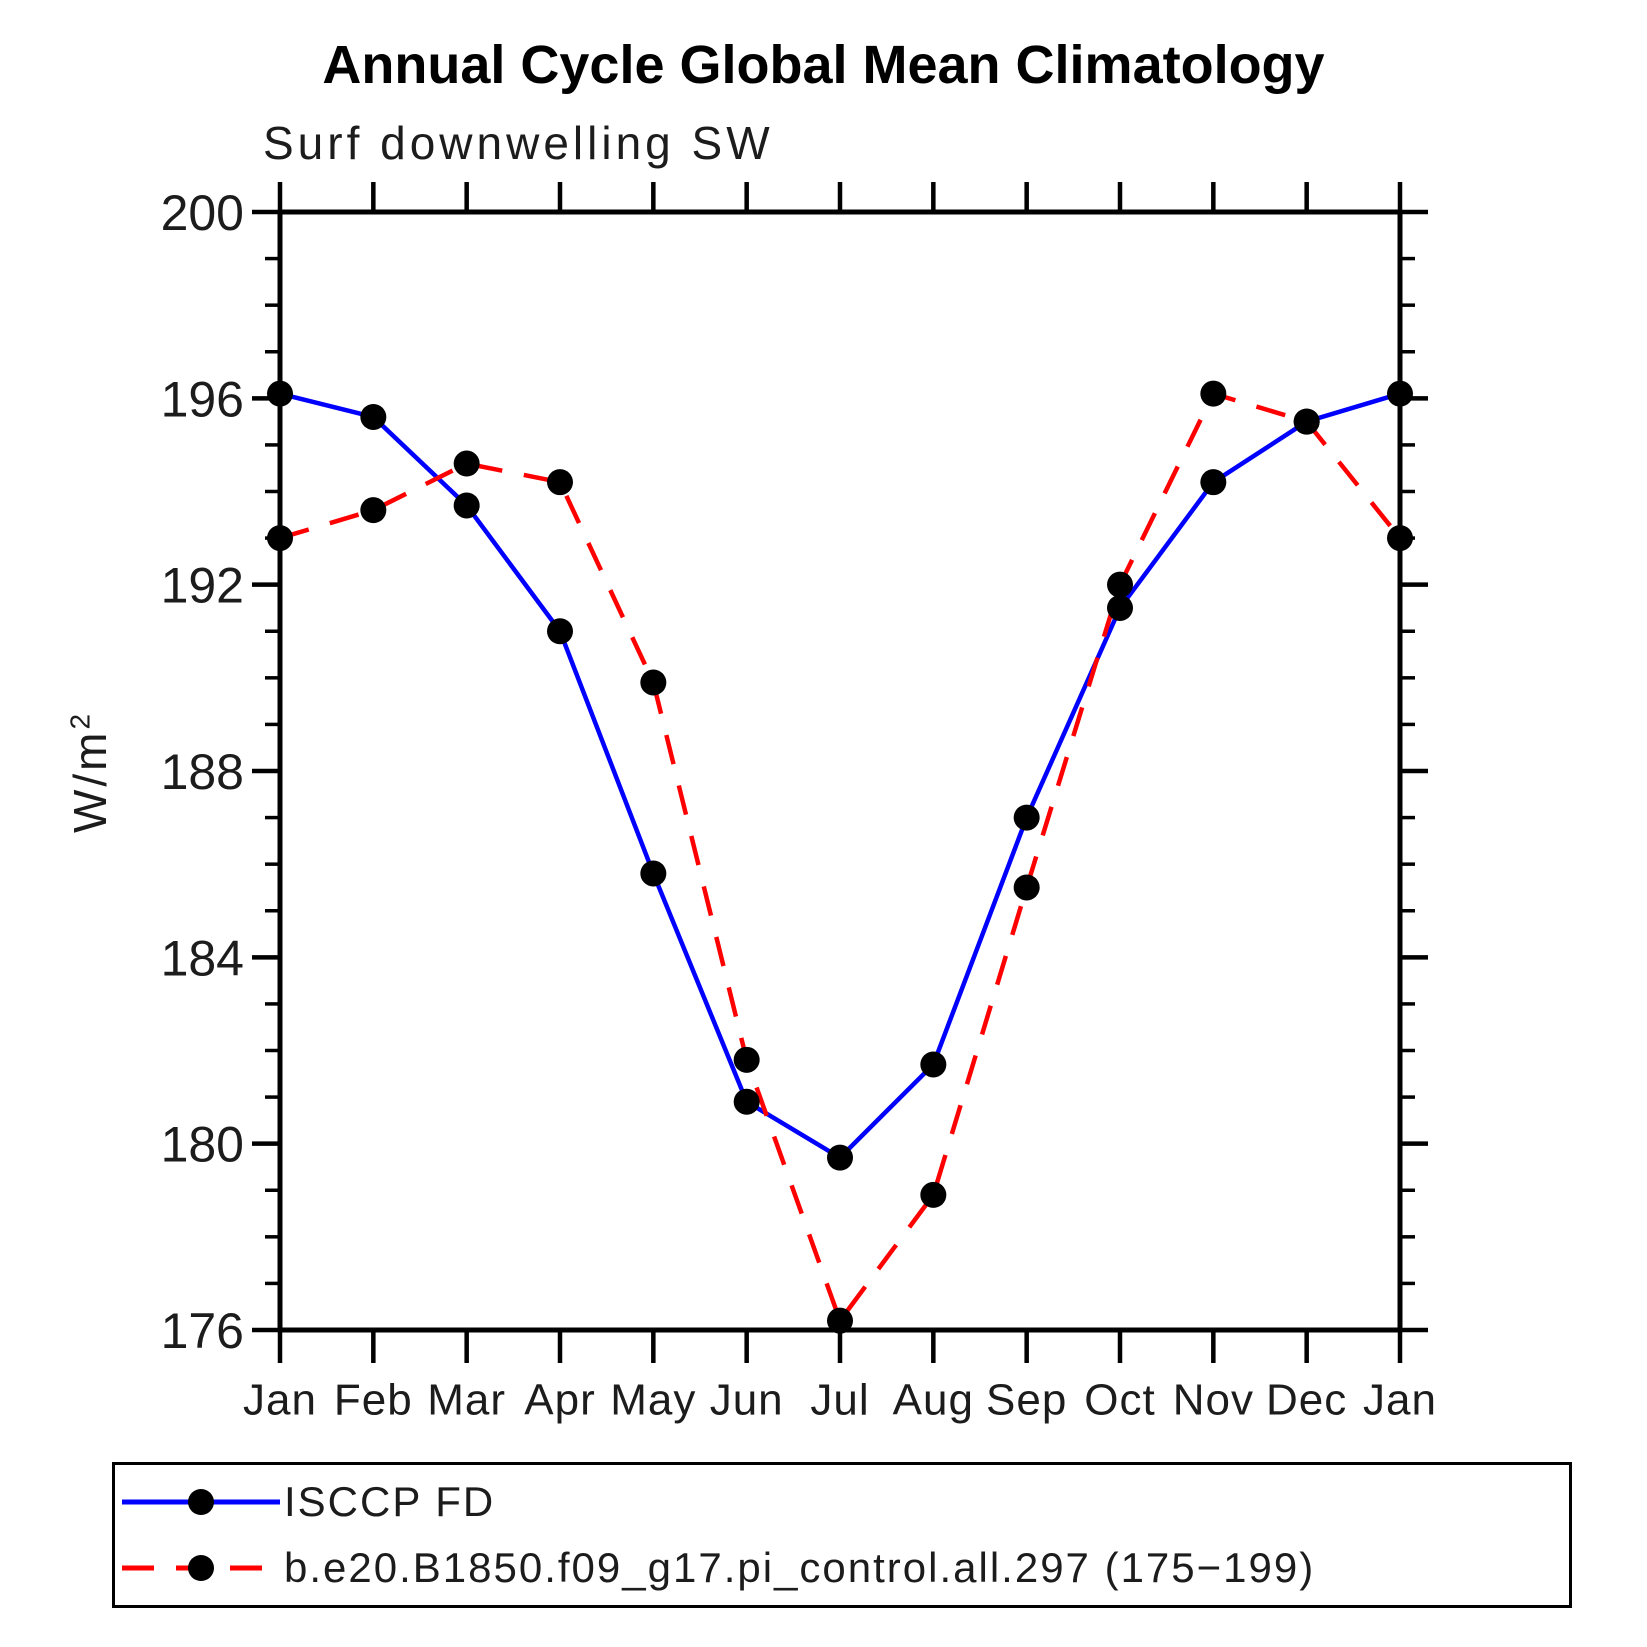 The height and width of the screenshot is (1647, 1647). Describe the element at coordinates (202, 213) in the screenshot. I see `y-tick-label: 200` at that location.